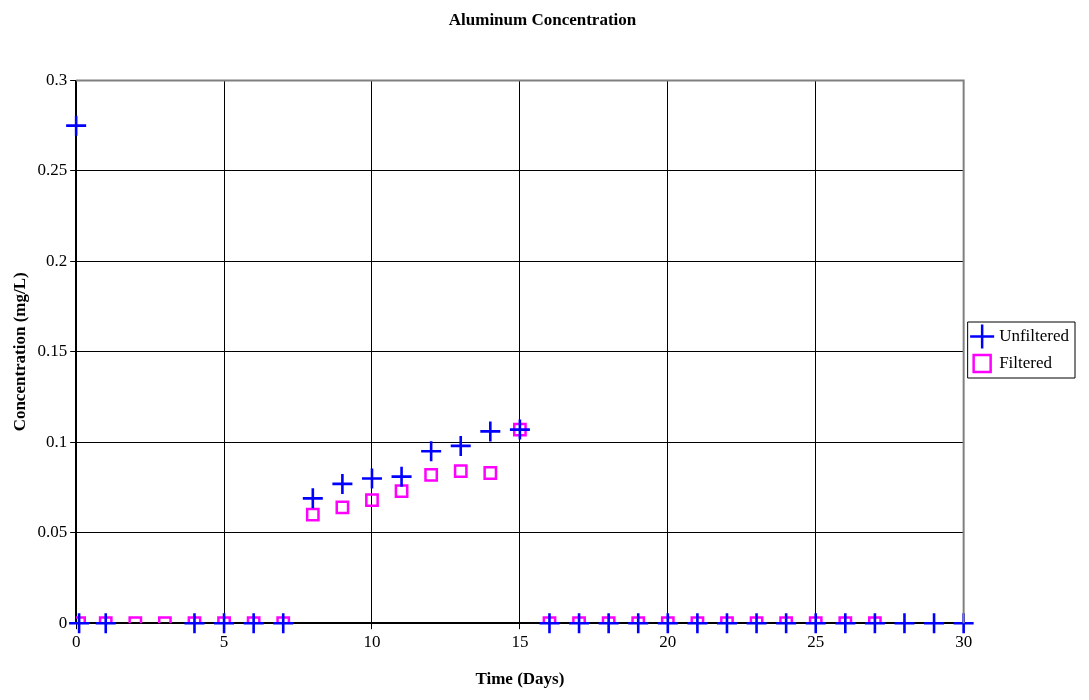  I want to click on y-tick-label: 0.2, so click(56, 260).